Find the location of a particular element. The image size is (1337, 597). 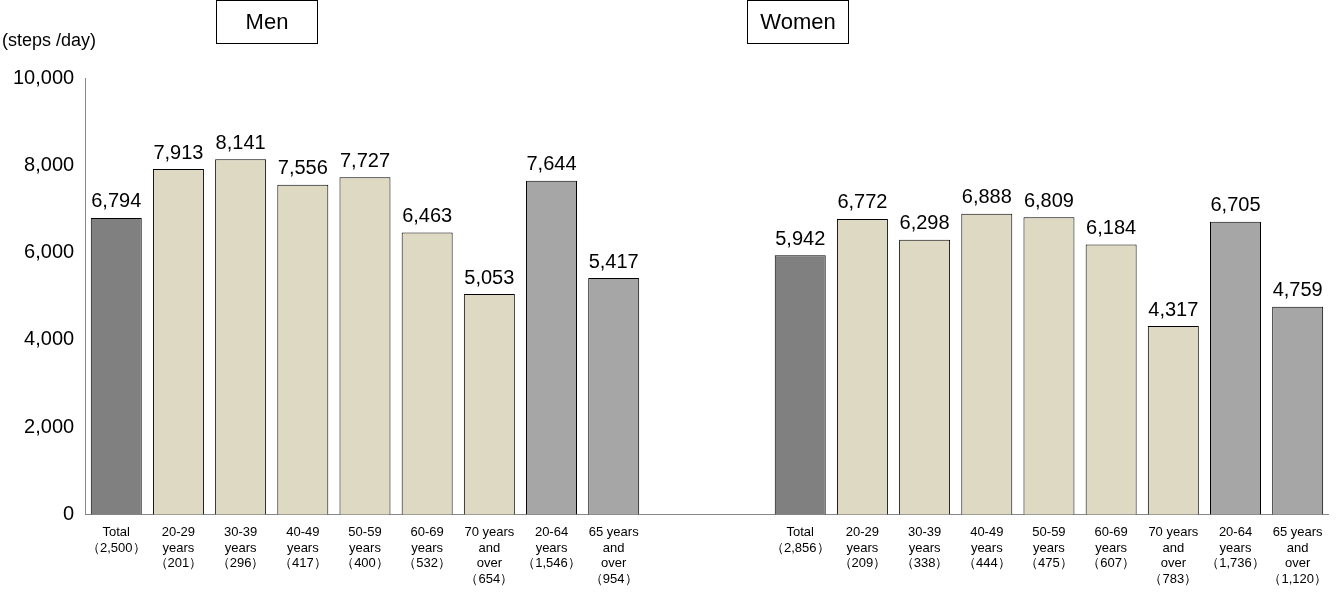

data-label: 7,913 is located at coordinates (178, 151).